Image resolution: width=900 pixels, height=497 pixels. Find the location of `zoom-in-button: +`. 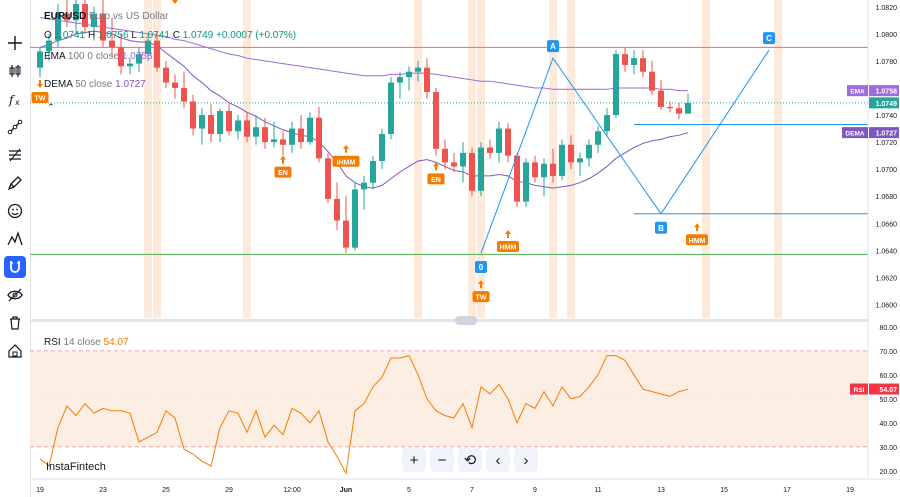

zoom-in-button: + is located at coordinates (414, 460).